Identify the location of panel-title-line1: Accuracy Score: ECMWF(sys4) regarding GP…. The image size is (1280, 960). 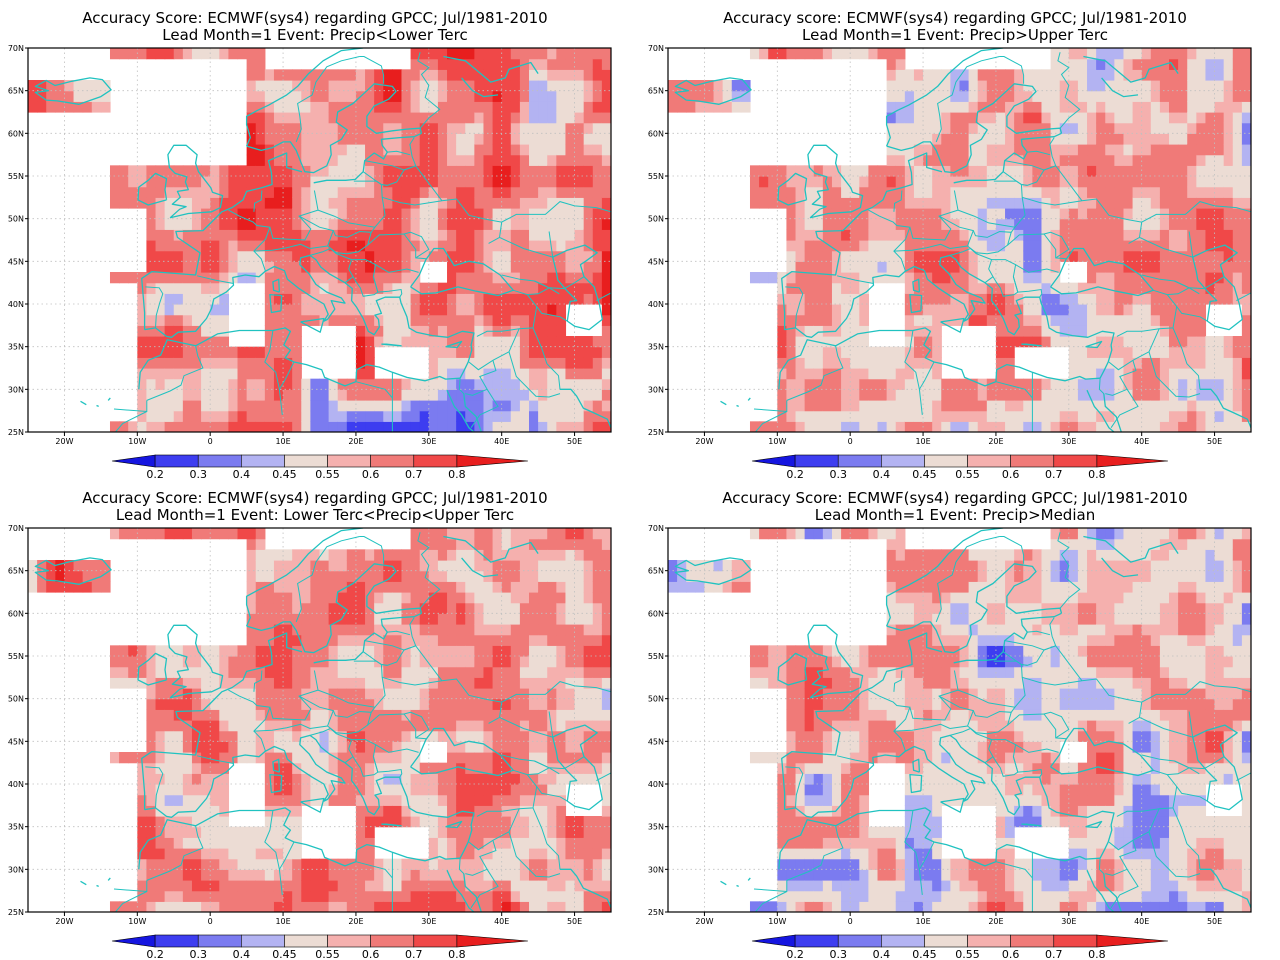
(315, 498).